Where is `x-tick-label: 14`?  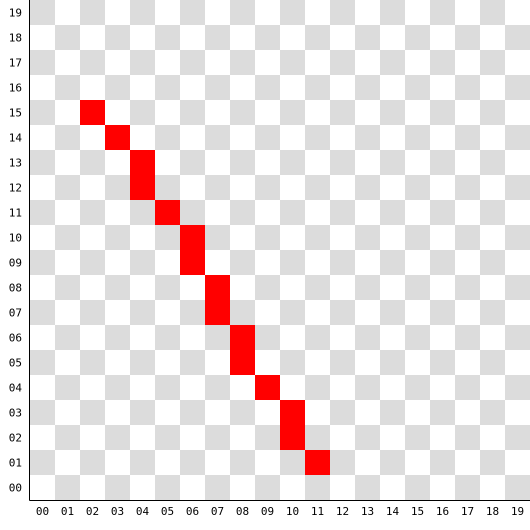 x-tick-label: 14 is located at coordinates (393, 511).